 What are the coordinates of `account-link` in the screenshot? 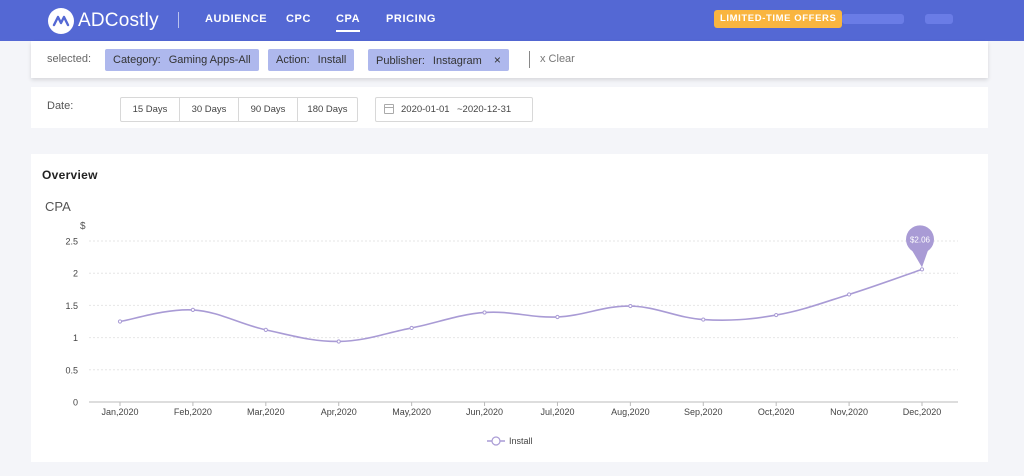 It's located at (873, 19).